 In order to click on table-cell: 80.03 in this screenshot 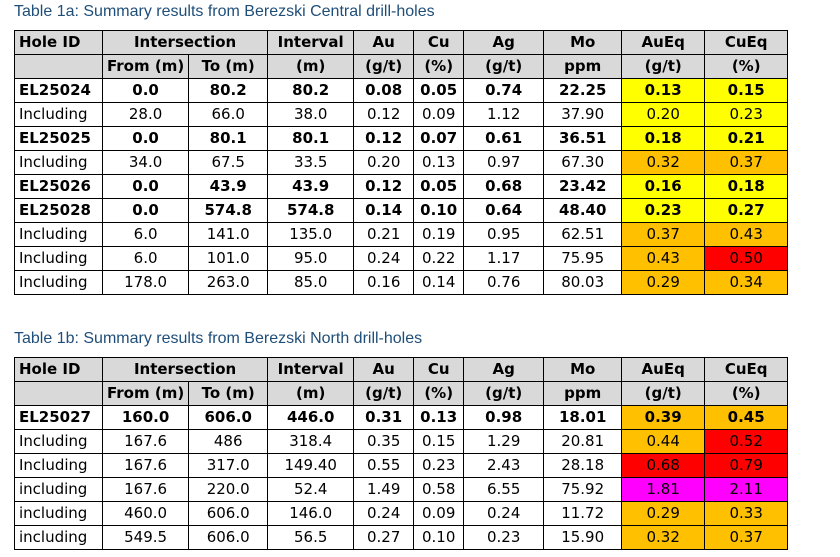, I will do `click(583, 282)`.